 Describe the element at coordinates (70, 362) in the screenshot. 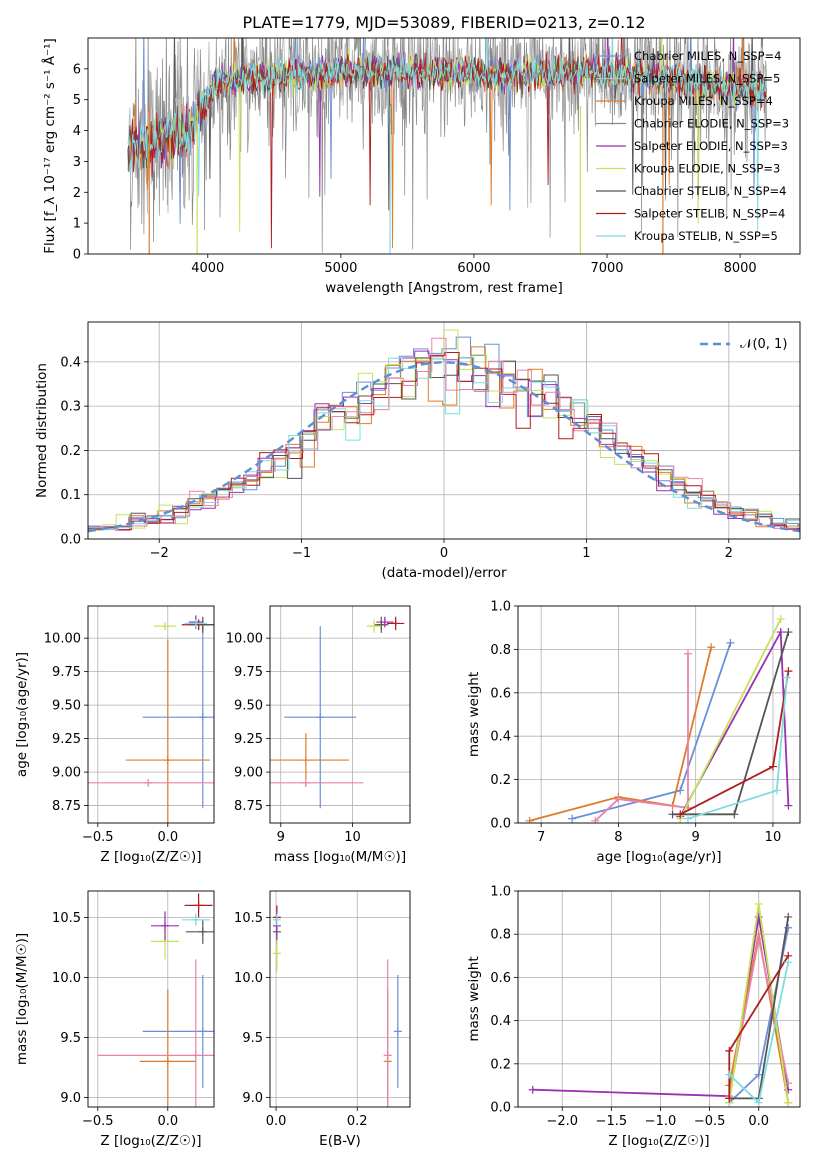

I see `y-tick-label: 0.4` at that location.